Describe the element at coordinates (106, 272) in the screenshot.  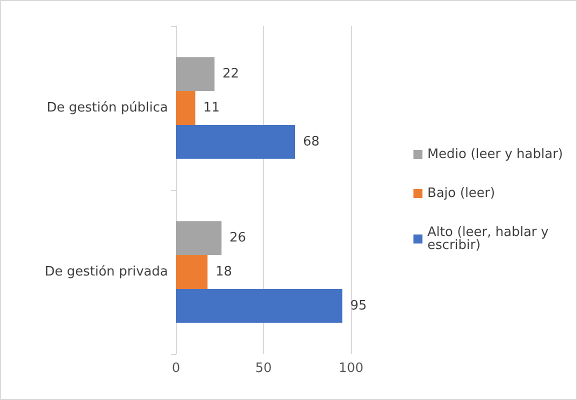
I see `y-tick-label: De gestión privada` at that location.